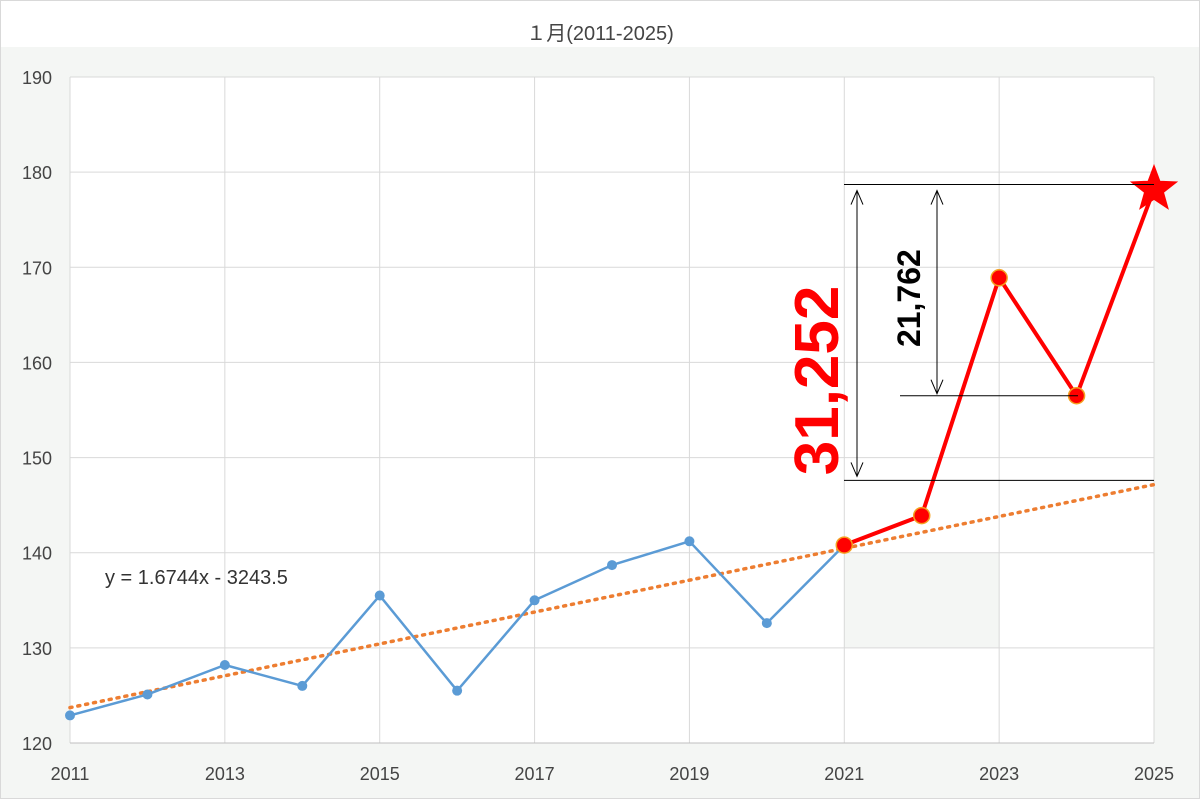 This screenshot has height=799, width=1200. I want to click on y-tick-label: 180, so click(37, 173).